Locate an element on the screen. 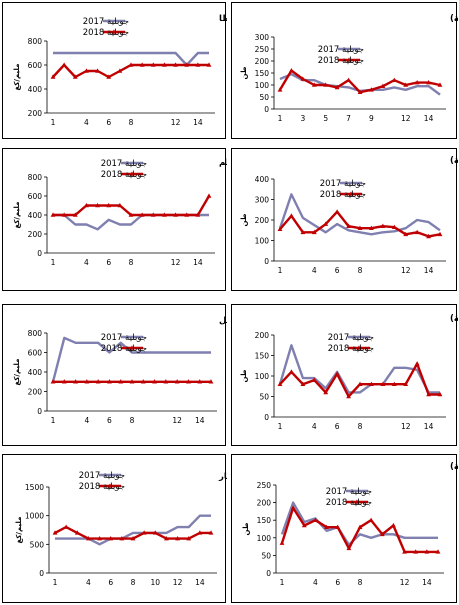 The width and height of the screenshot is (459, 605). chart-title: تطور التزويد_ الفلفل الحار (الكمية) is located at coordinates (454, 467).